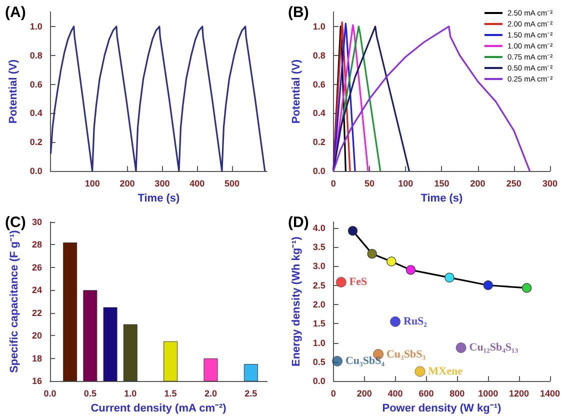 Image resolution: width=567 pixels, height=419 pixels. I want to click on chart-title: (B), so click(298, 12).